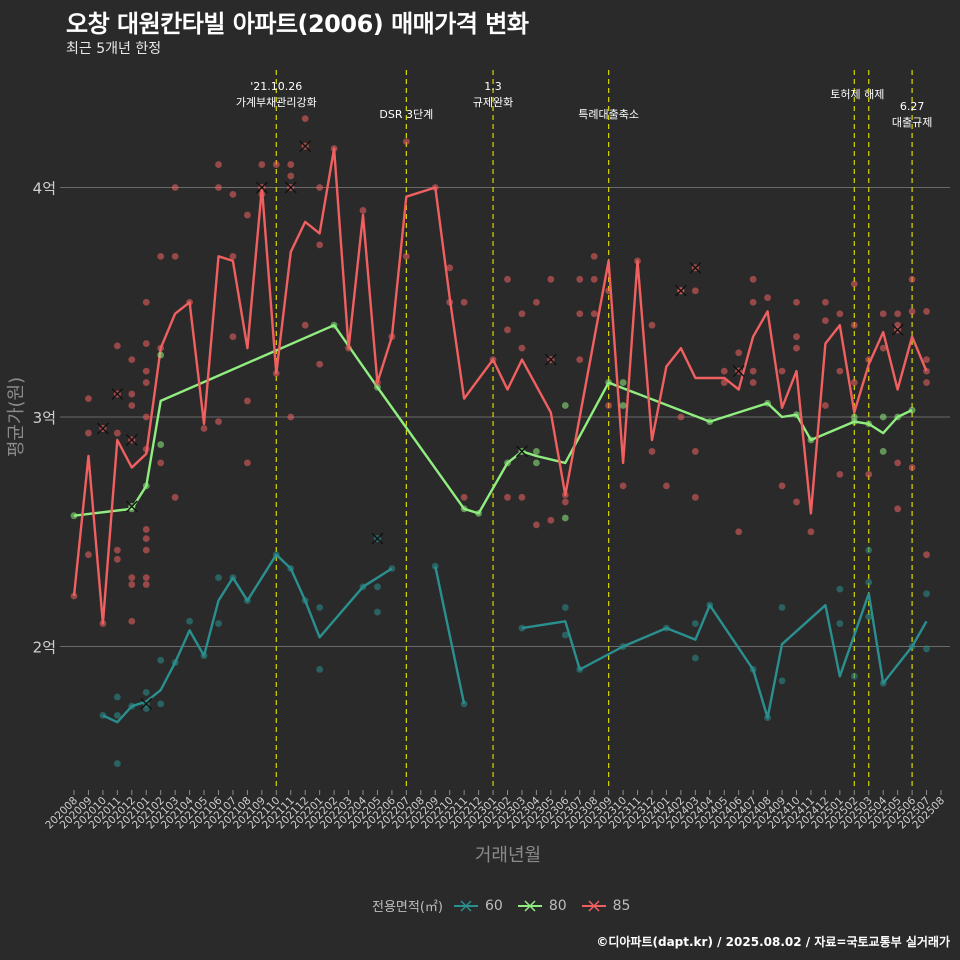  What do you see at coordinates (297, 24) in the screenshot?
I see `chart-title: 오창 대원칸타빌 아파트(2006) 매매가격 변화` at bounding box center [297, 24].